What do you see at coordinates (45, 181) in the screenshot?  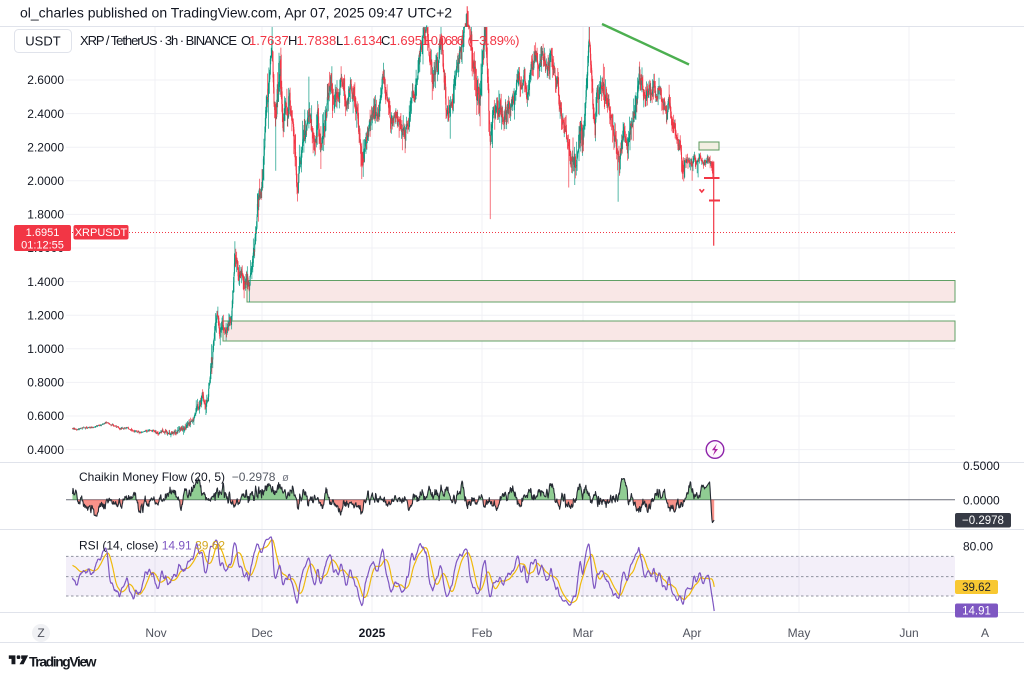 I see `svg-text: 2.0000` at bounding box center [45, 181].